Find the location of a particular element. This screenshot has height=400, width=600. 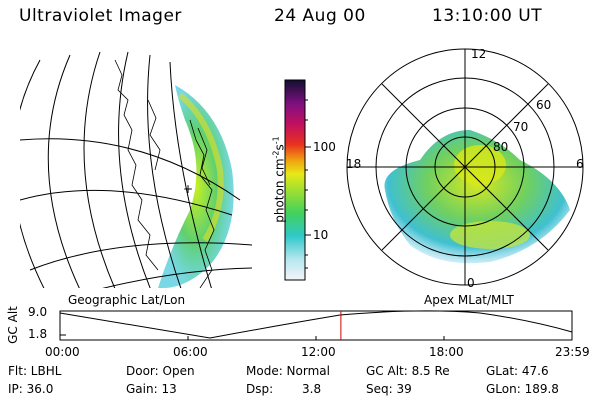

mlt-12-label: 12 is located at coordinates (479, 54).